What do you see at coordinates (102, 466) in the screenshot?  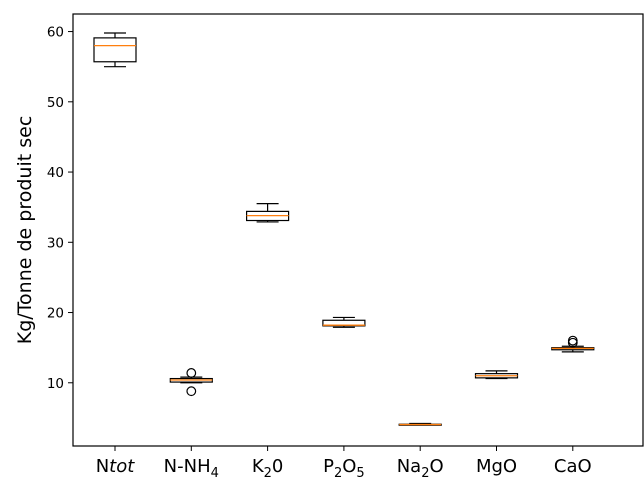 I see `category-label-main: N` at bounding box center [102, 466].